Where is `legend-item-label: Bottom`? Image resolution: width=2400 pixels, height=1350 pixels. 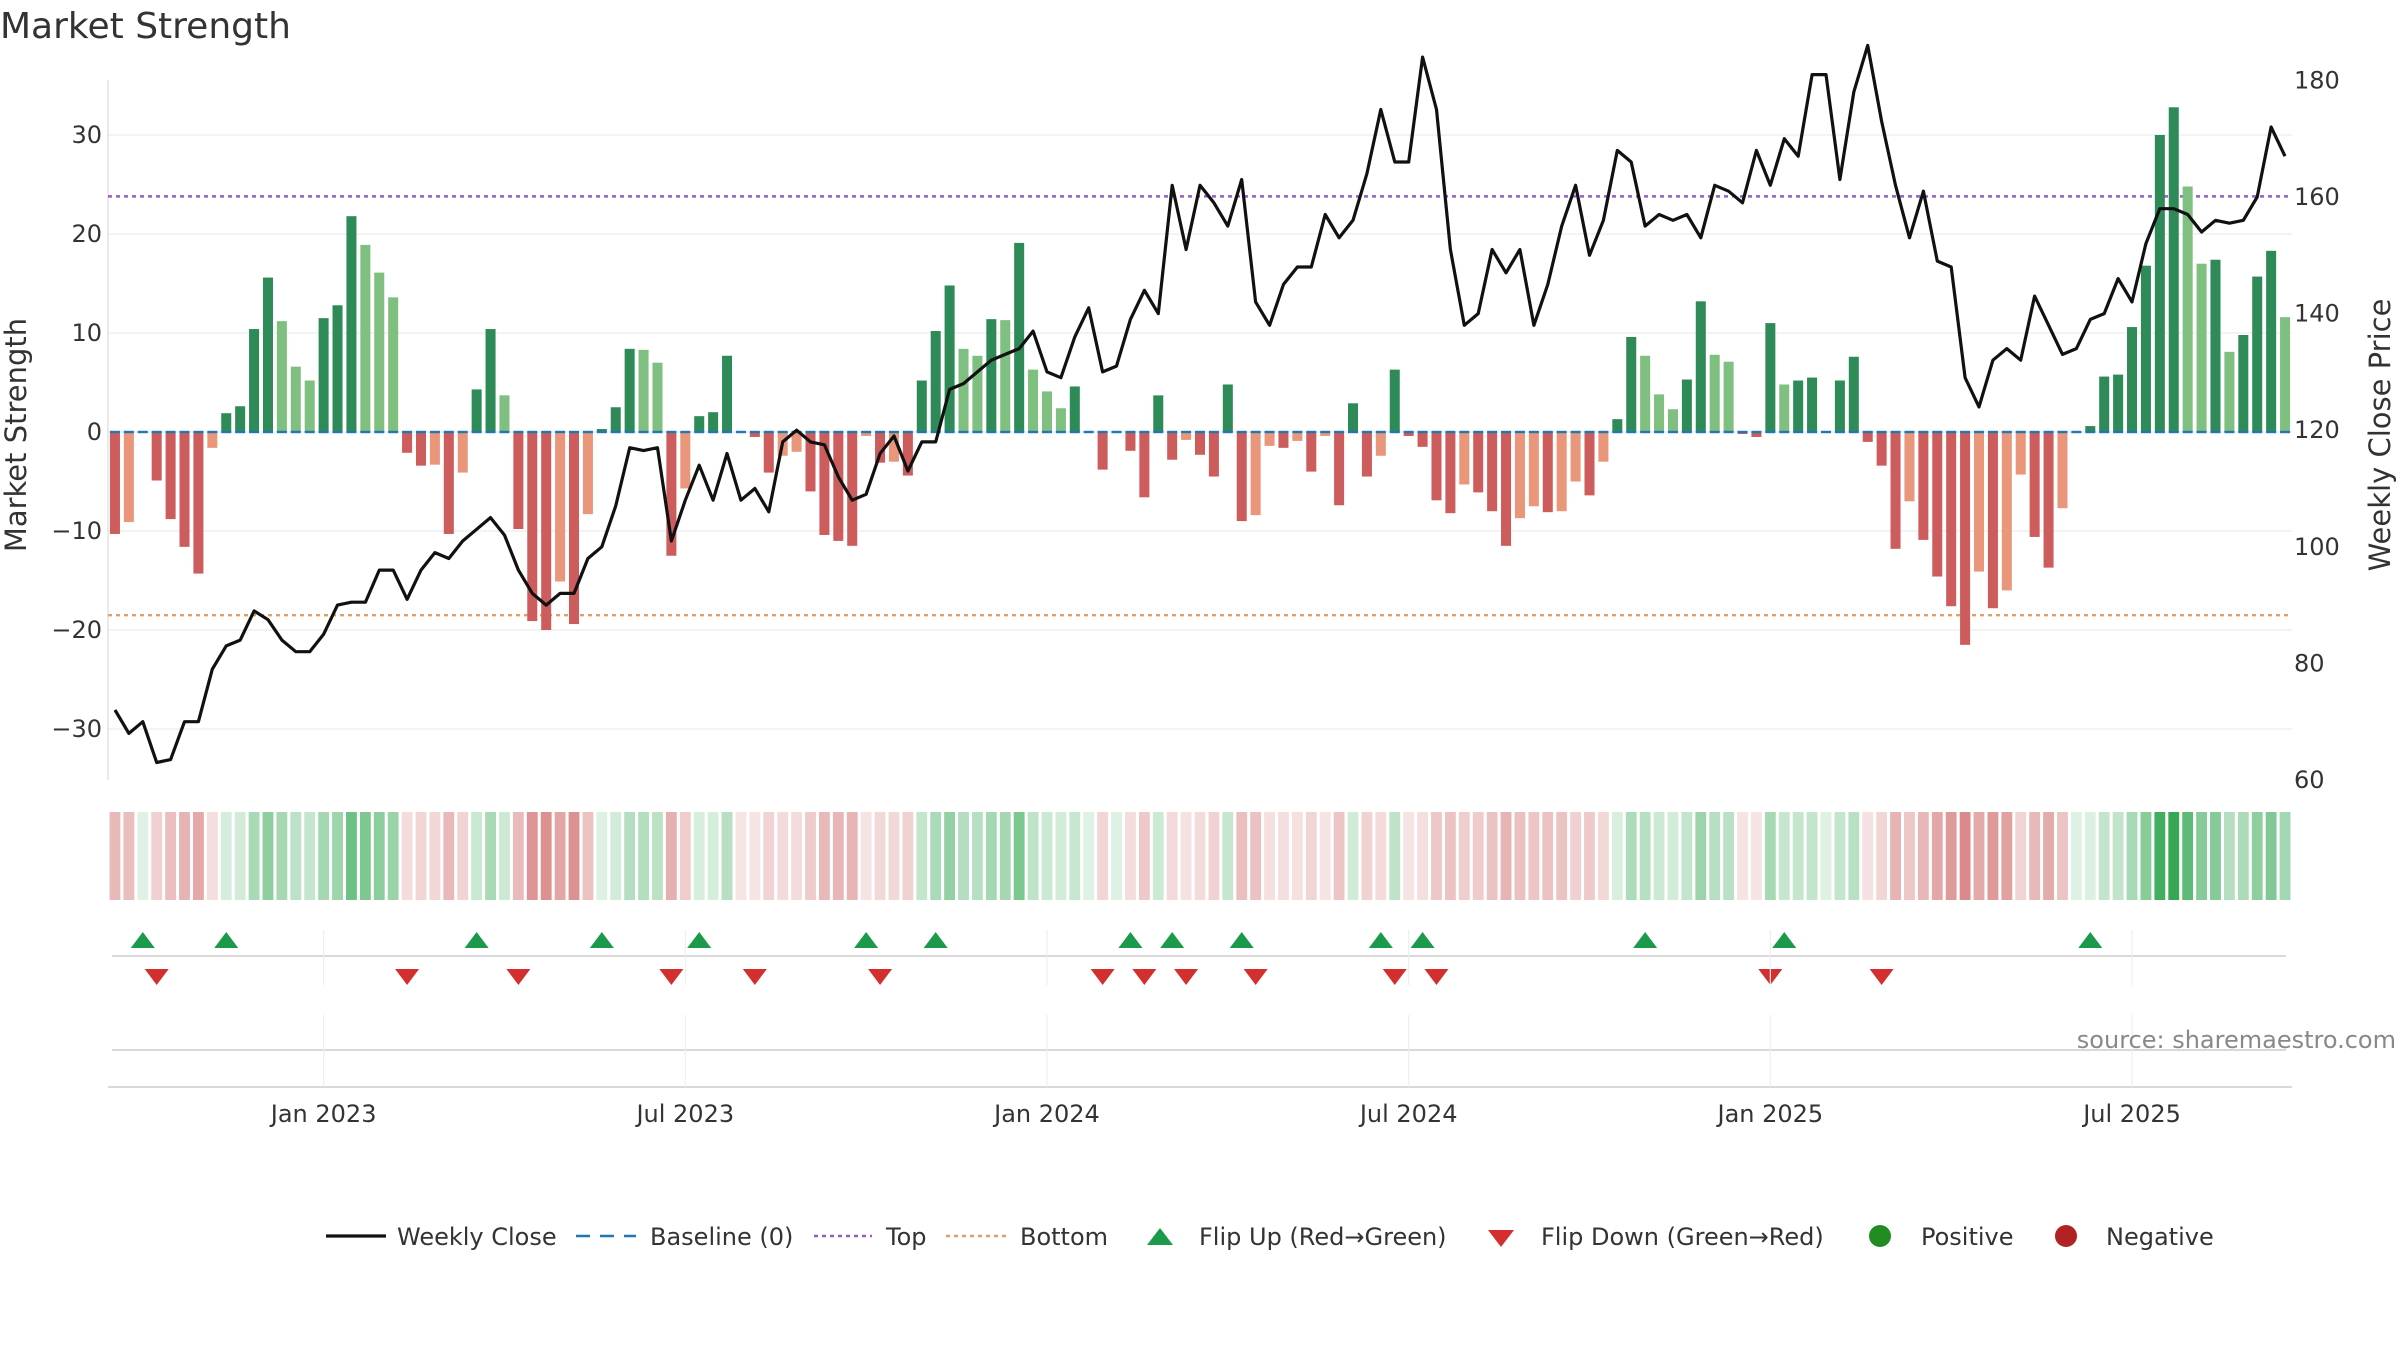 legend-item-label: Bottom is located at coordinates (1064, 1237).